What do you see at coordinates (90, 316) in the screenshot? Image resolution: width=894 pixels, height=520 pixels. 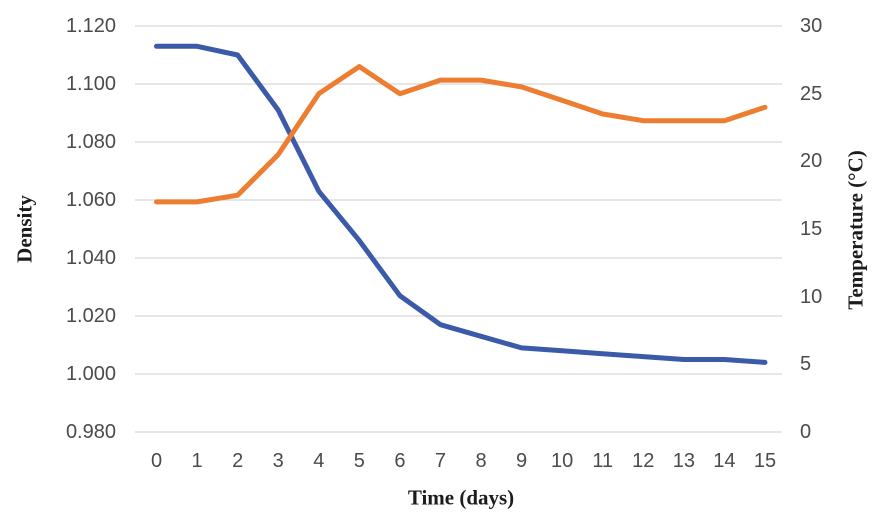 I see `left-axis-tick-label: 1.020` at bounding box center [90, 316].